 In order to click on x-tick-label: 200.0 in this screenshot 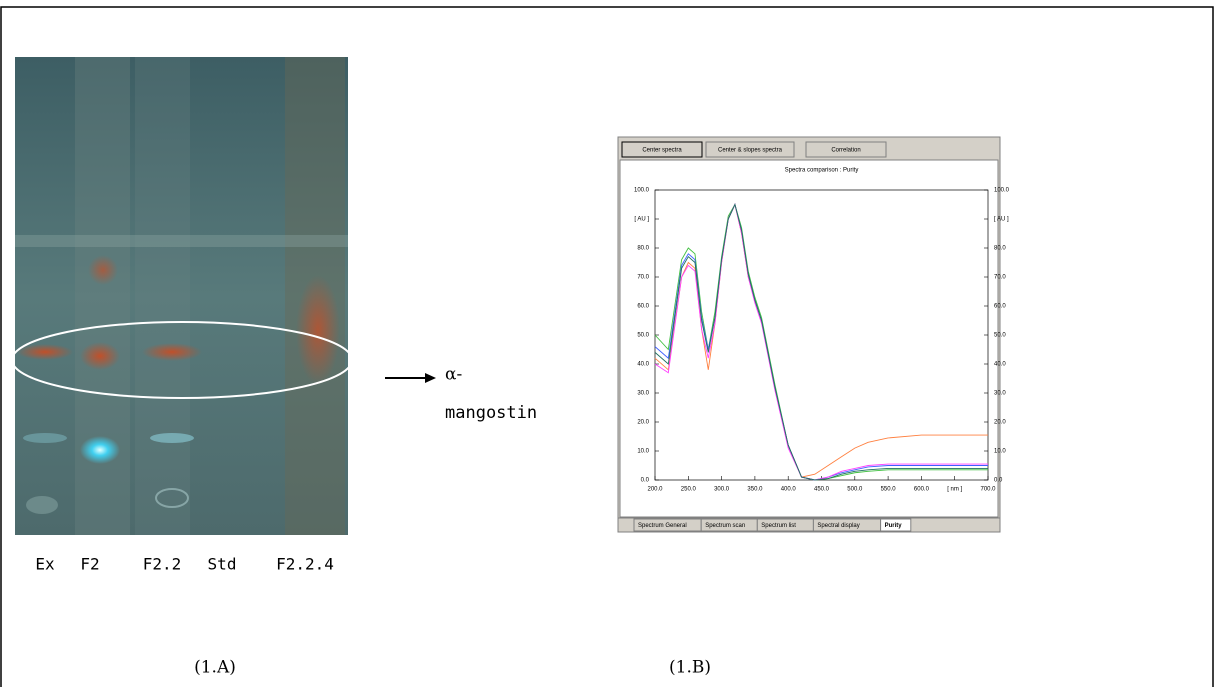, I will do `click(655, 490)`.